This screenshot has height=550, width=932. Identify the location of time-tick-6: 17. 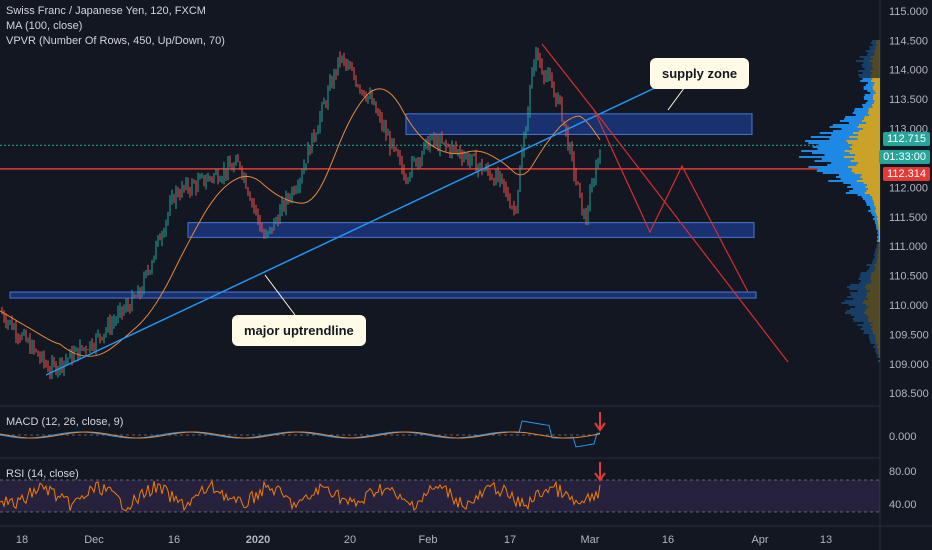
(510, 540).